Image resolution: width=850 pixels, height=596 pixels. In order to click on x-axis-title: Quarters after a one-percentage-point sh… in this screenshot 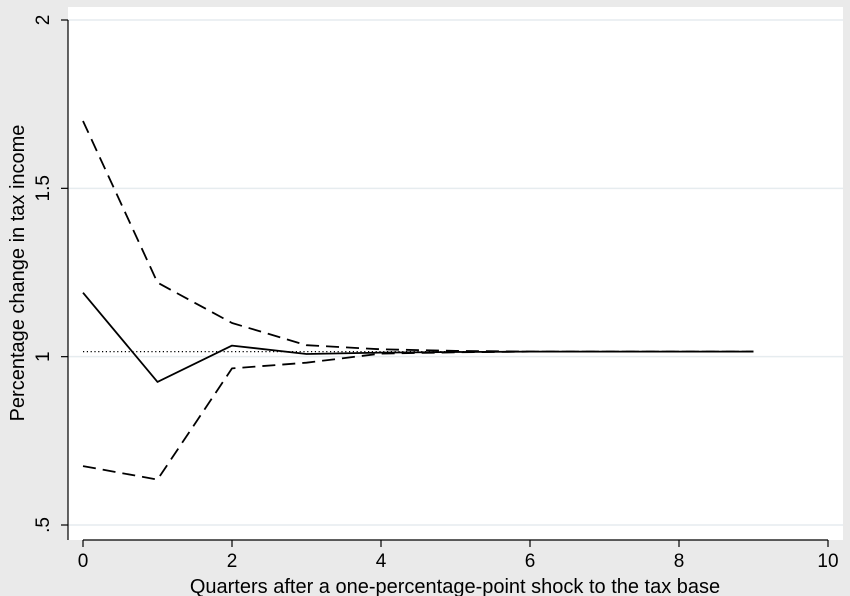, I will do `click(455, 586)`.